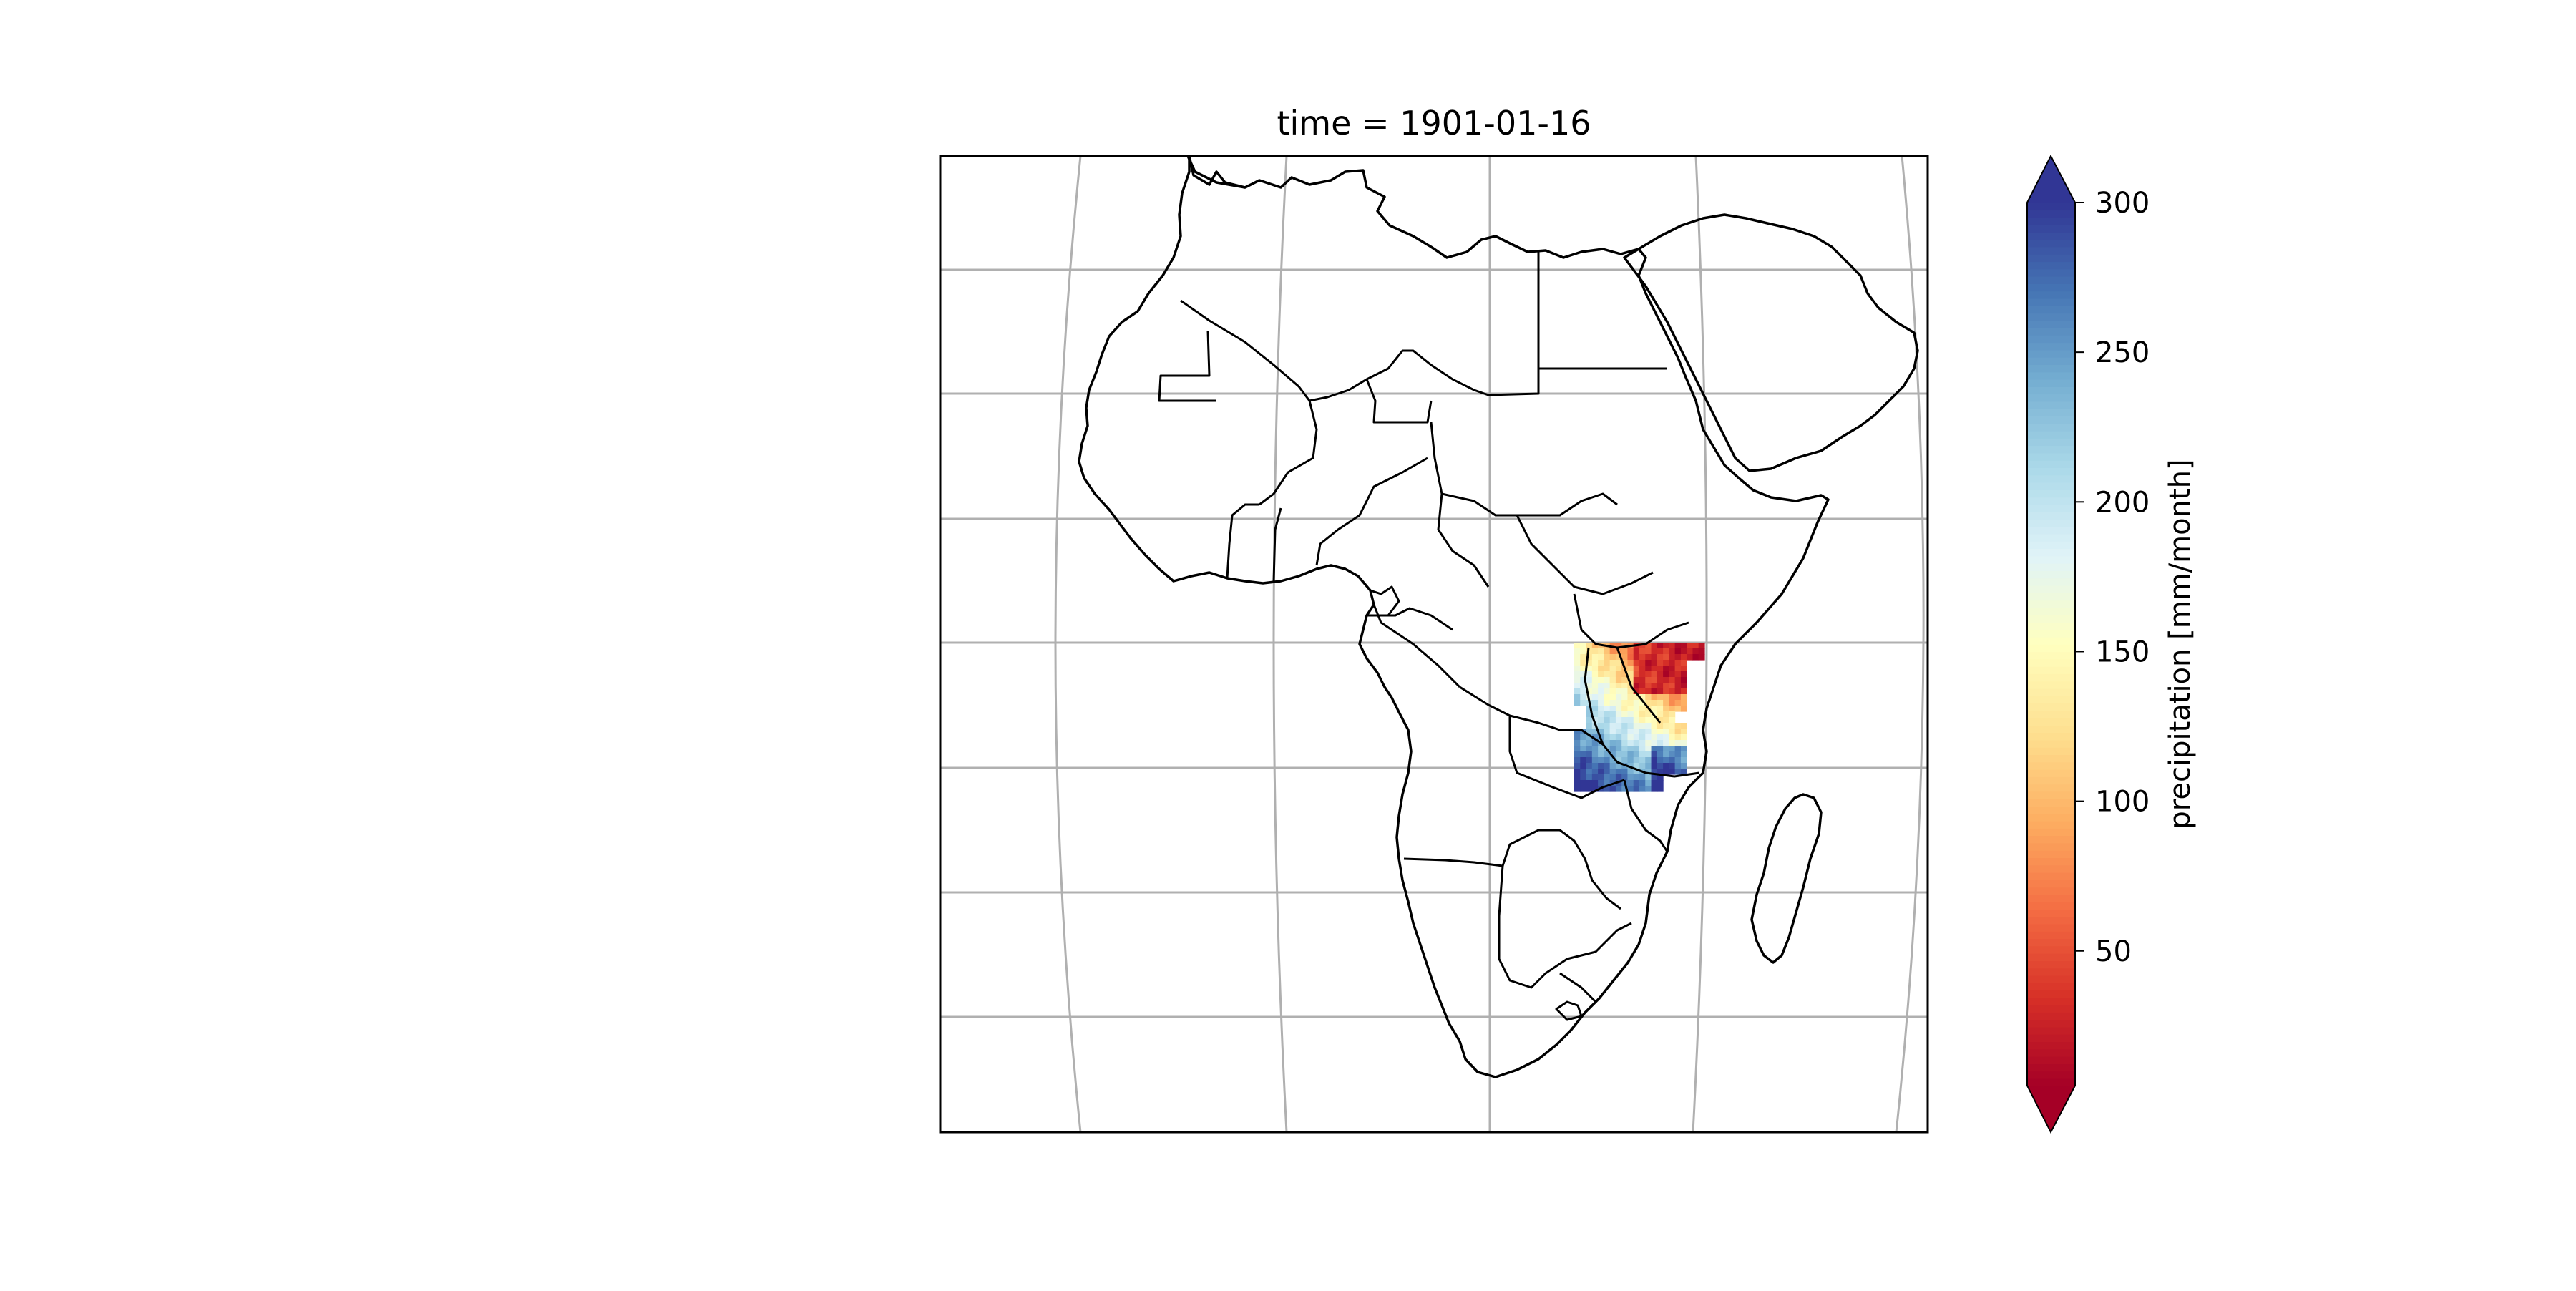 Image resolution: width=2576 pixels, height=1291 pixels. Describe the element at coordinates (1429, 635) in the screenshot. I see `country-borders` at that location.